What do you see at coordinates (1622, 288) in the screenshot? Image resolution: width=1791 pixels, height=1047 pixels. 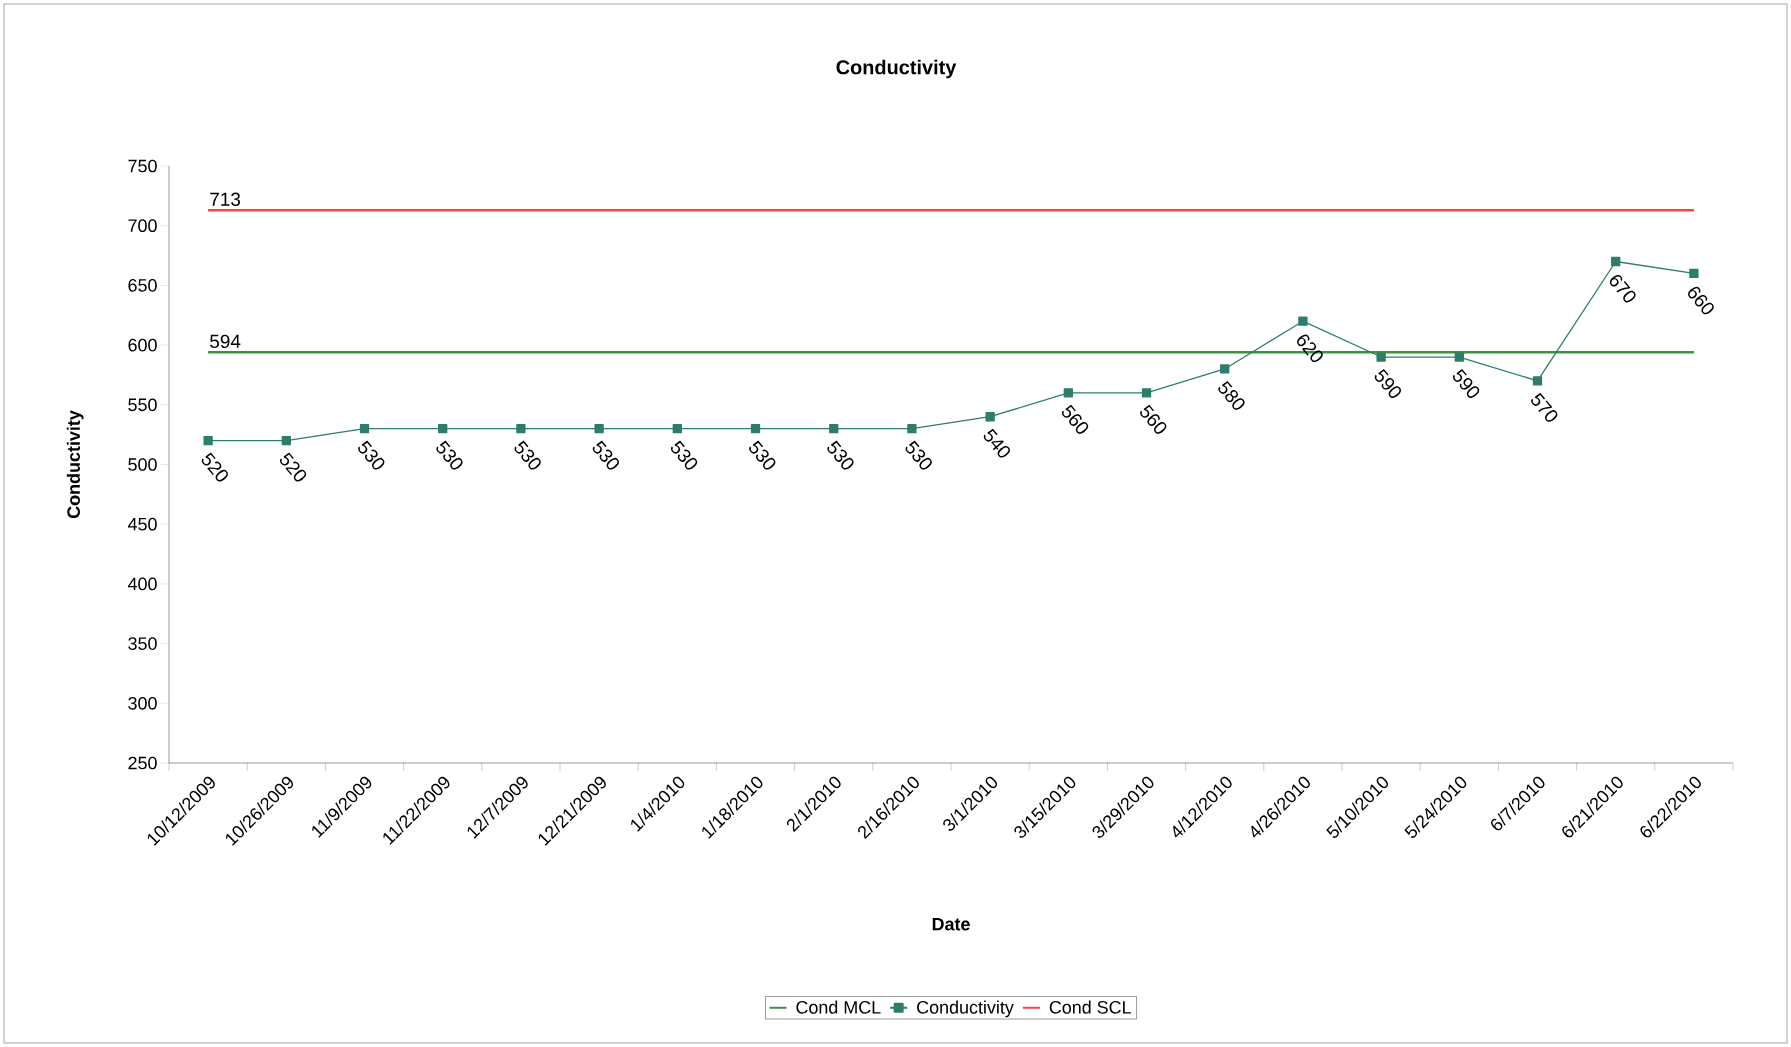 I see `data-label: 670` at bounding box center [1622, 288].